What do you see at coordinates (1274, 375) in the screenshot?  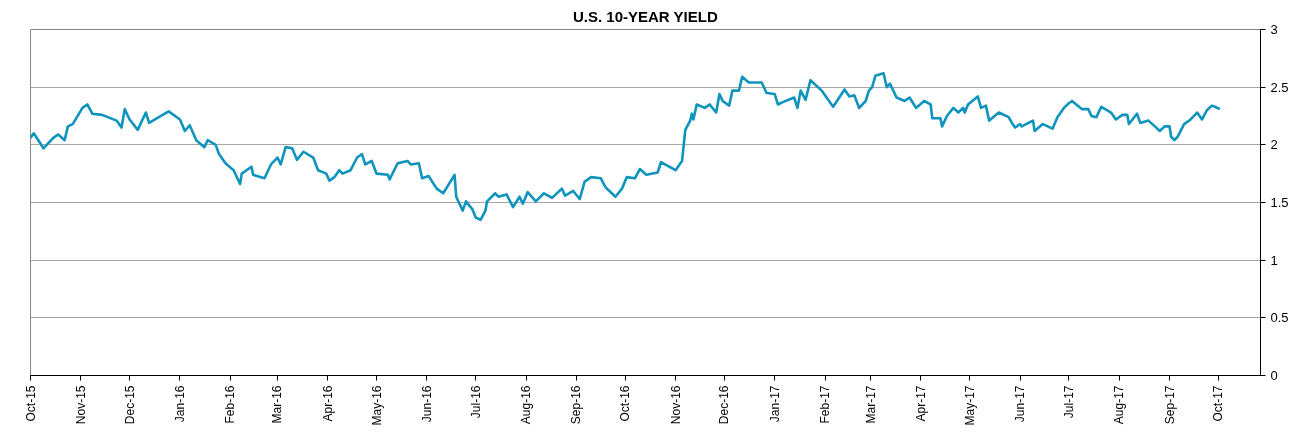 I see `y-tick-label: 0` at bounding box center [1274, 375].